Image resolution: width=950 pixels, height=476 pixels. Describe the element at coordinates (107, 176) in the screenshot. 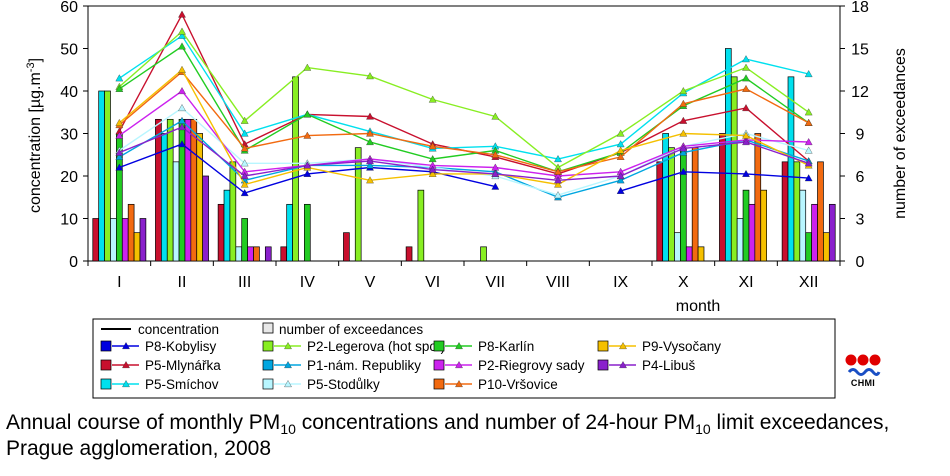

I see `bar-p2-legerova-hot-spot-i` at that location.